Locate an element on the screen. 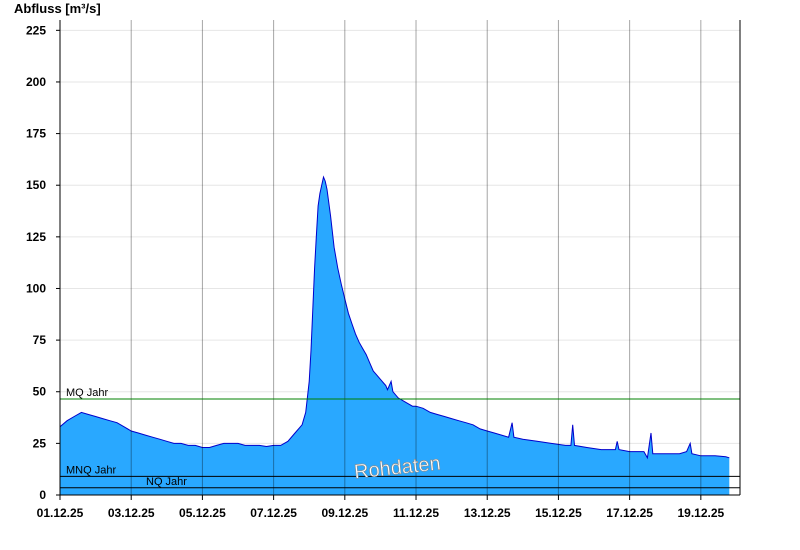 The height and width of the screenshot is (550, 800). y-axis-label: Abfluss [m³/s] is located at coordinates (57, 8).